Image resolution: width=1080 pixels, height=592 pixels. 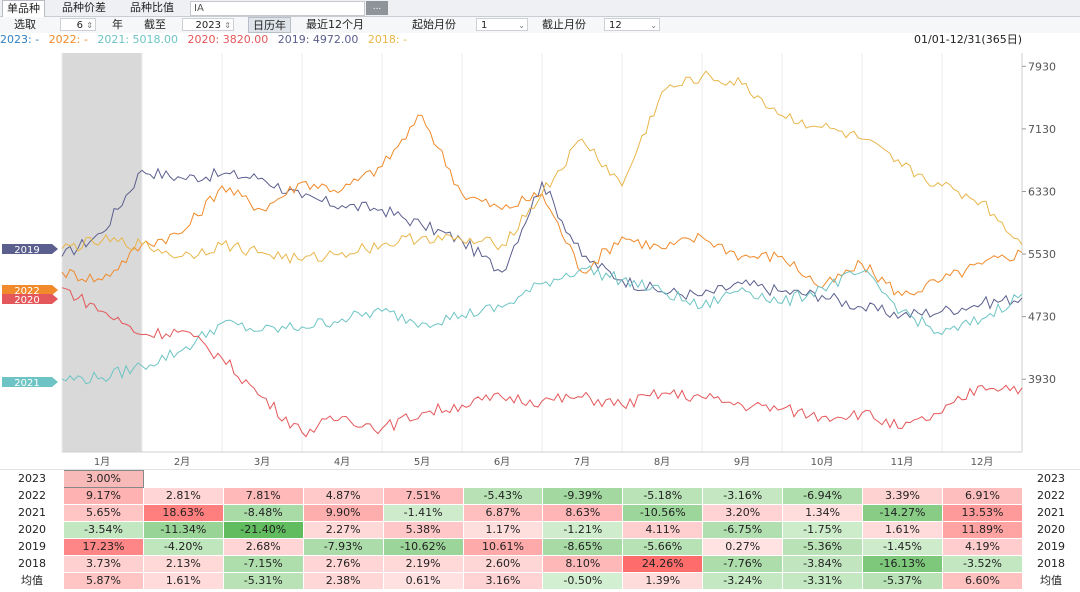 I want to click on table-cell: 8.63%, so click(x=583, y=513).